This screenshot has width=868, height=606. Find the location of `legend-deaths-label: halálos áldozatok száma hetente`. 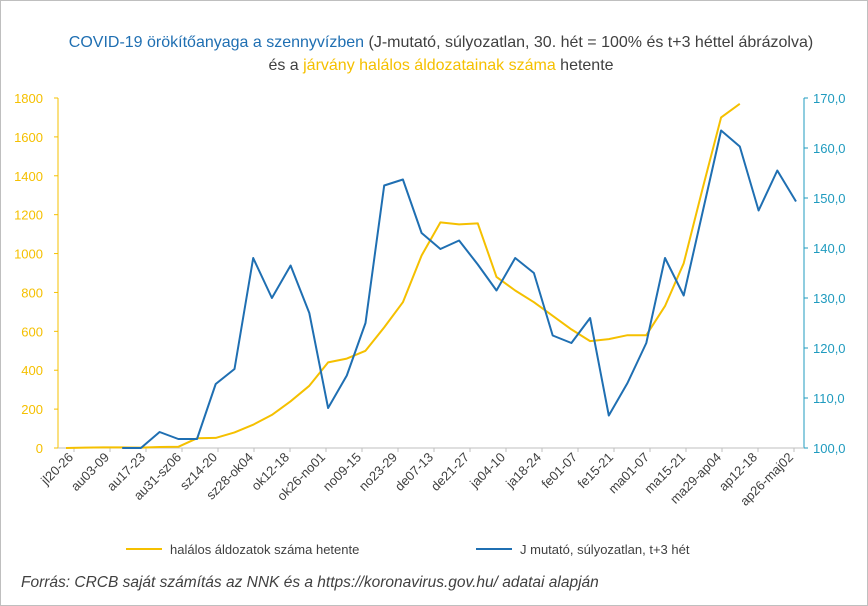

legend-deaths-label: halálos áldozatok száma hetente is located at coordinates (264, 549).